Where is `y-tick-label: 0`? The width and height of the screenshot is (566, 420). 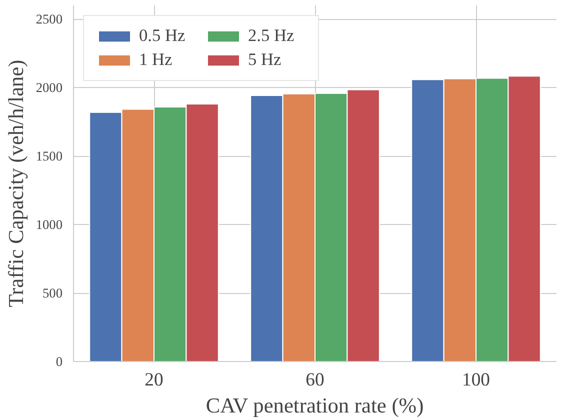
y-tick-label: 0 is located at coordinates (59, 361).